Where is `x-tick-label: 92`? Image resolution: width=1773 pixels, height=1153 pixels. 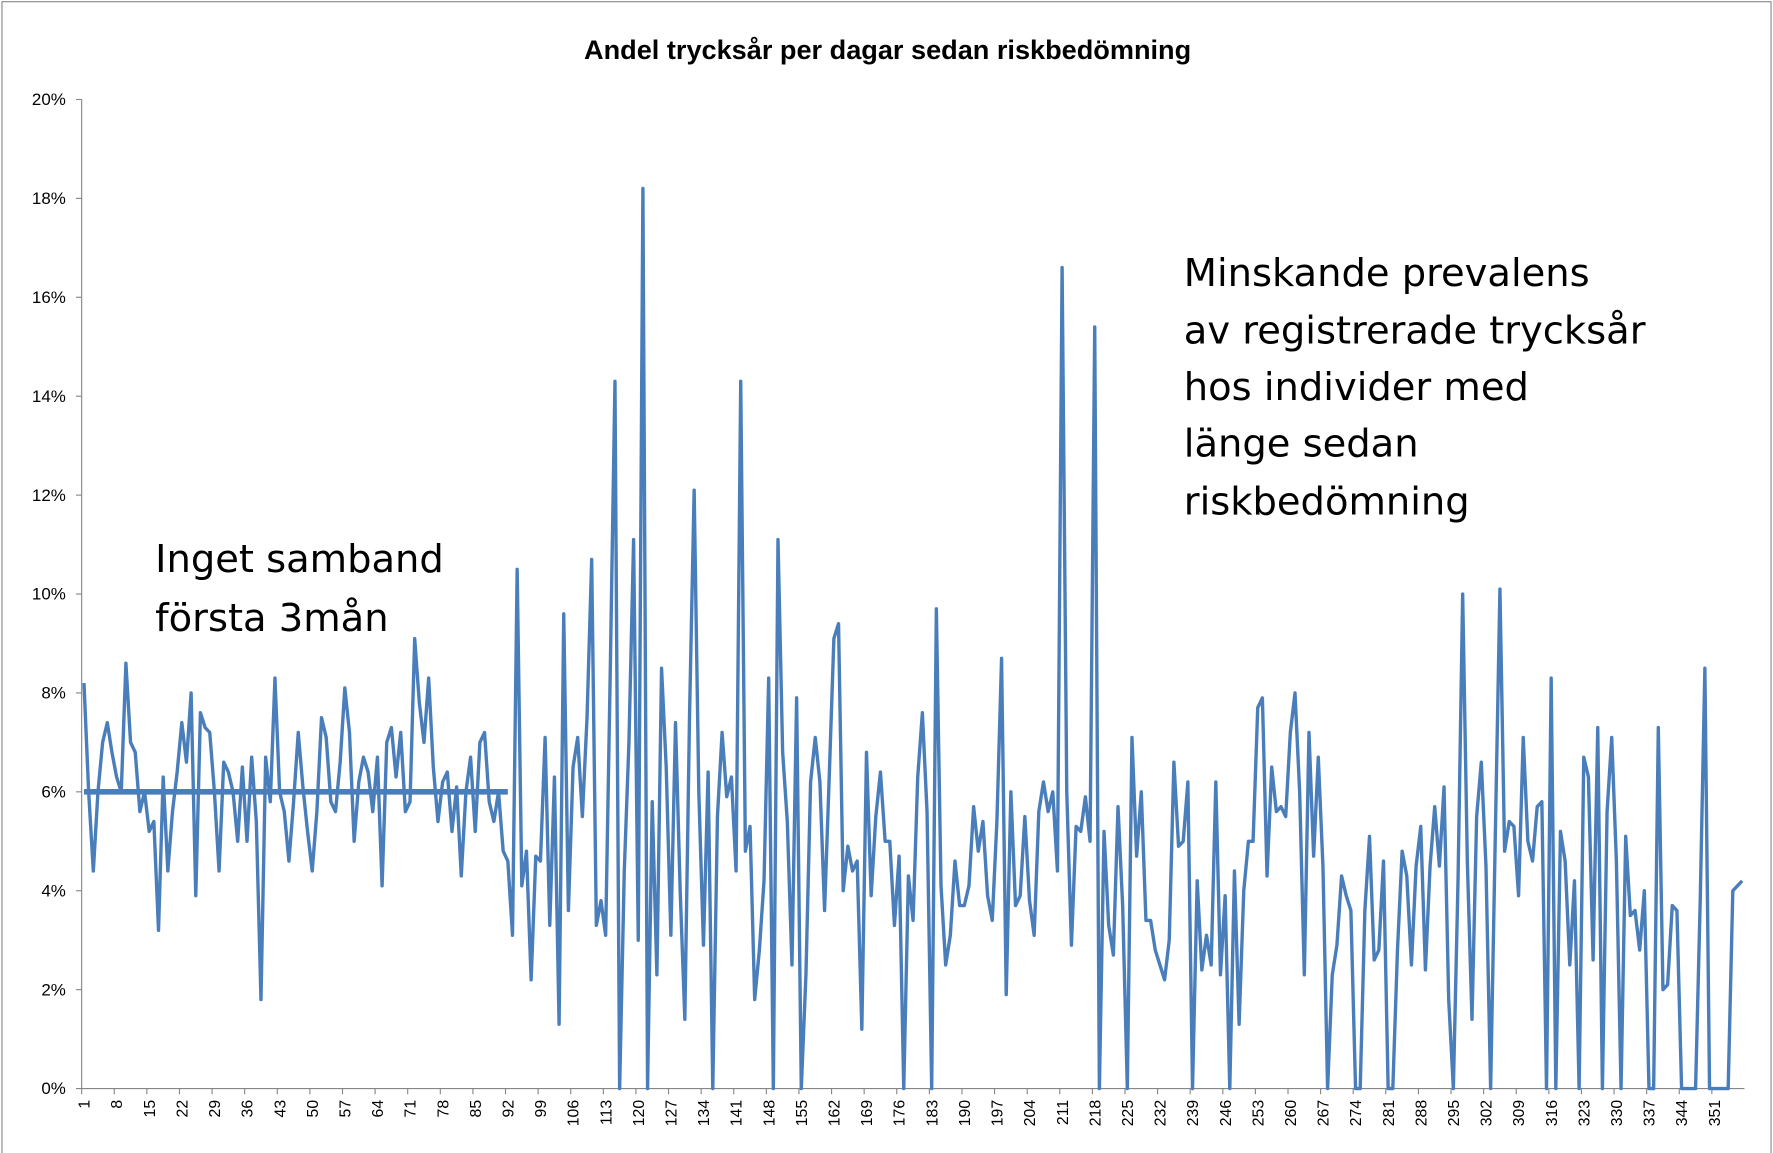
x-tick-label: 92 is located at coordinates (508, 1109).